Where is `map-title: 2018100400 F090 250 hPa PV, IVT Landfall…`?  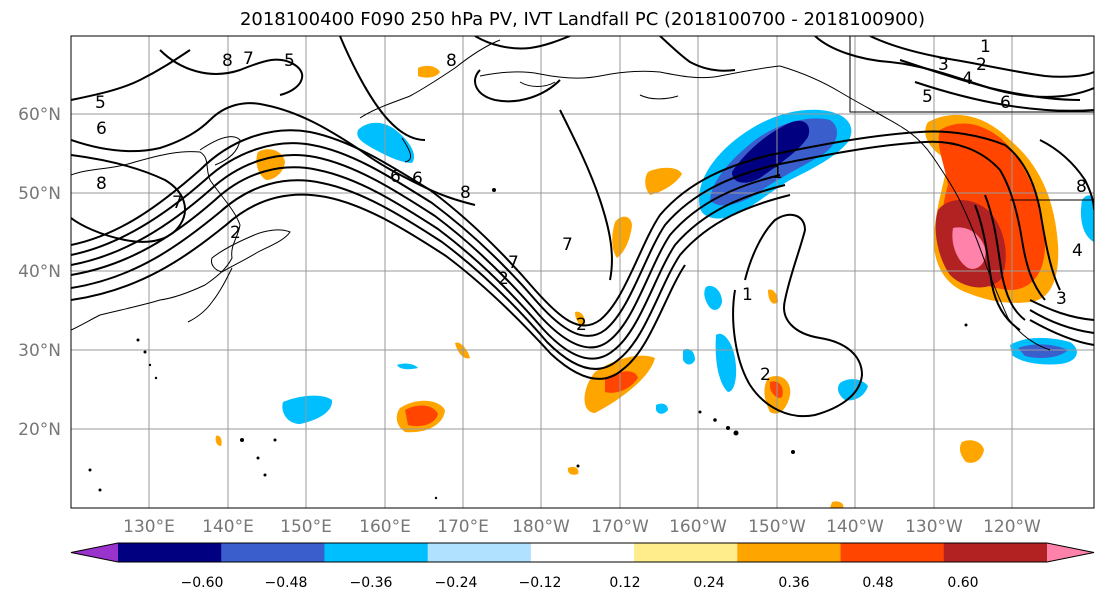
map-title: 2018100400 F090 250 hPa PV, IVT Landfall… is located at coordinates (582, 19).